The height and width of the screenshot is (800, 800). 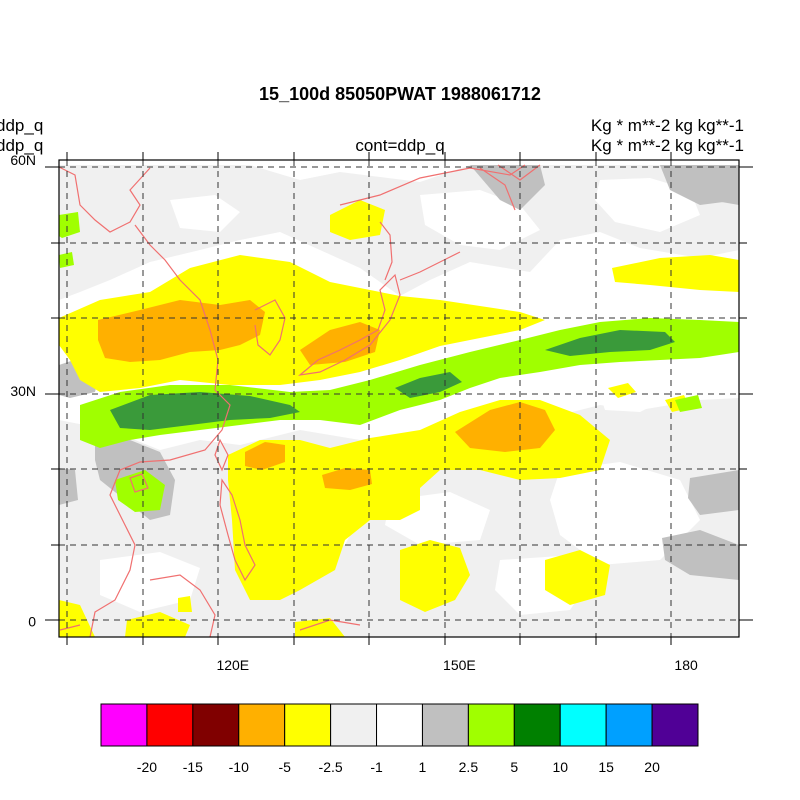 I want to click on coastline-new-guinea, so click(x=330, y=625).